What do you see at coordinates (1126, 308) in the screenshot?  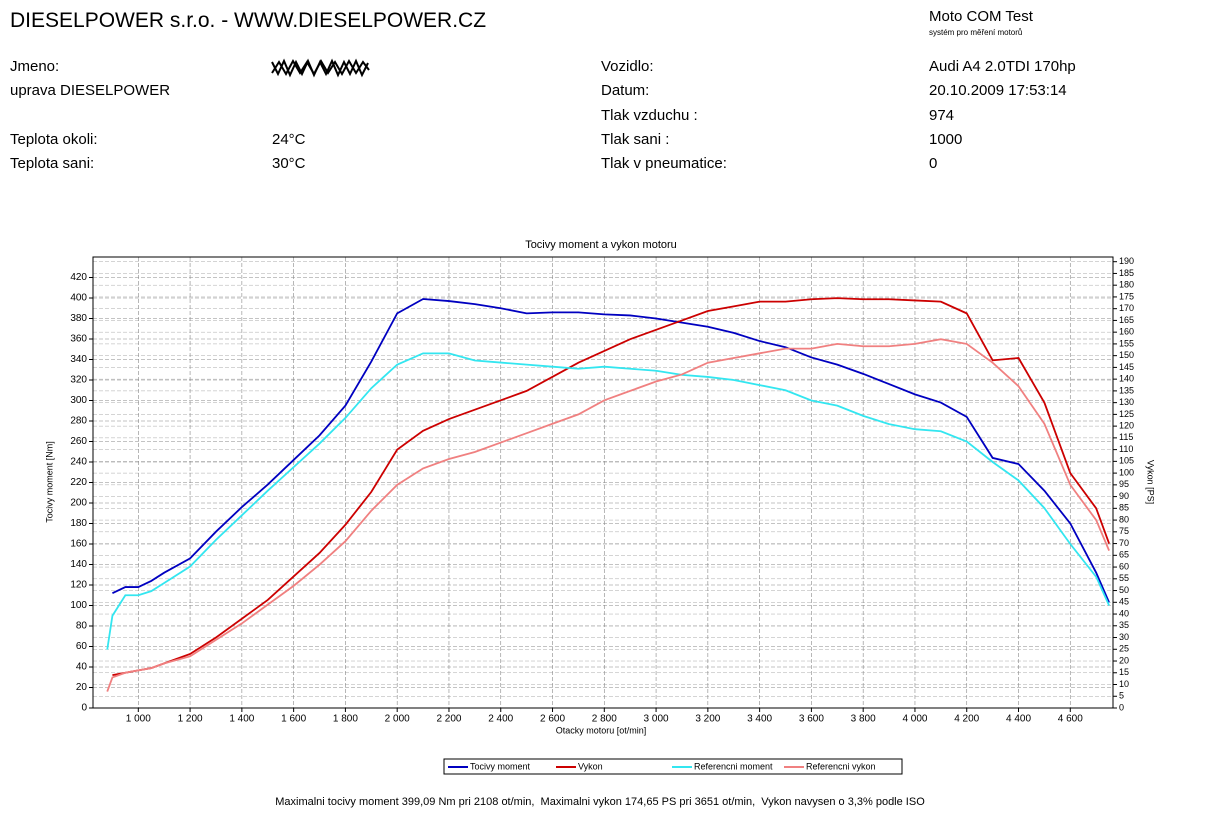 I see `y2-tick-label: 170` at bounding box center [1126, 308].